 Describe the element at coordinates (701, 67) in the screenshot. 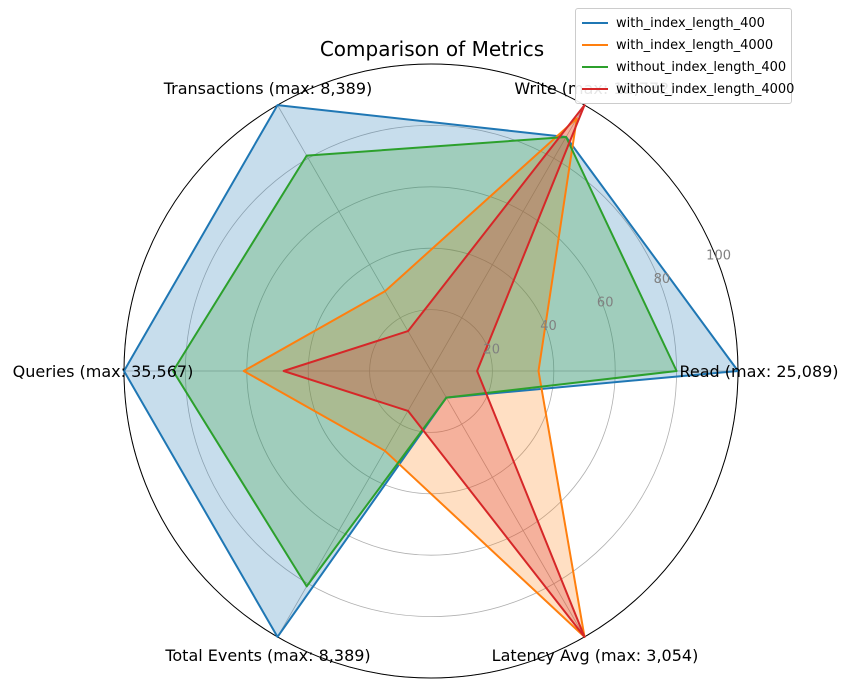

I see `legend-label: without_index_length_400` at that location.